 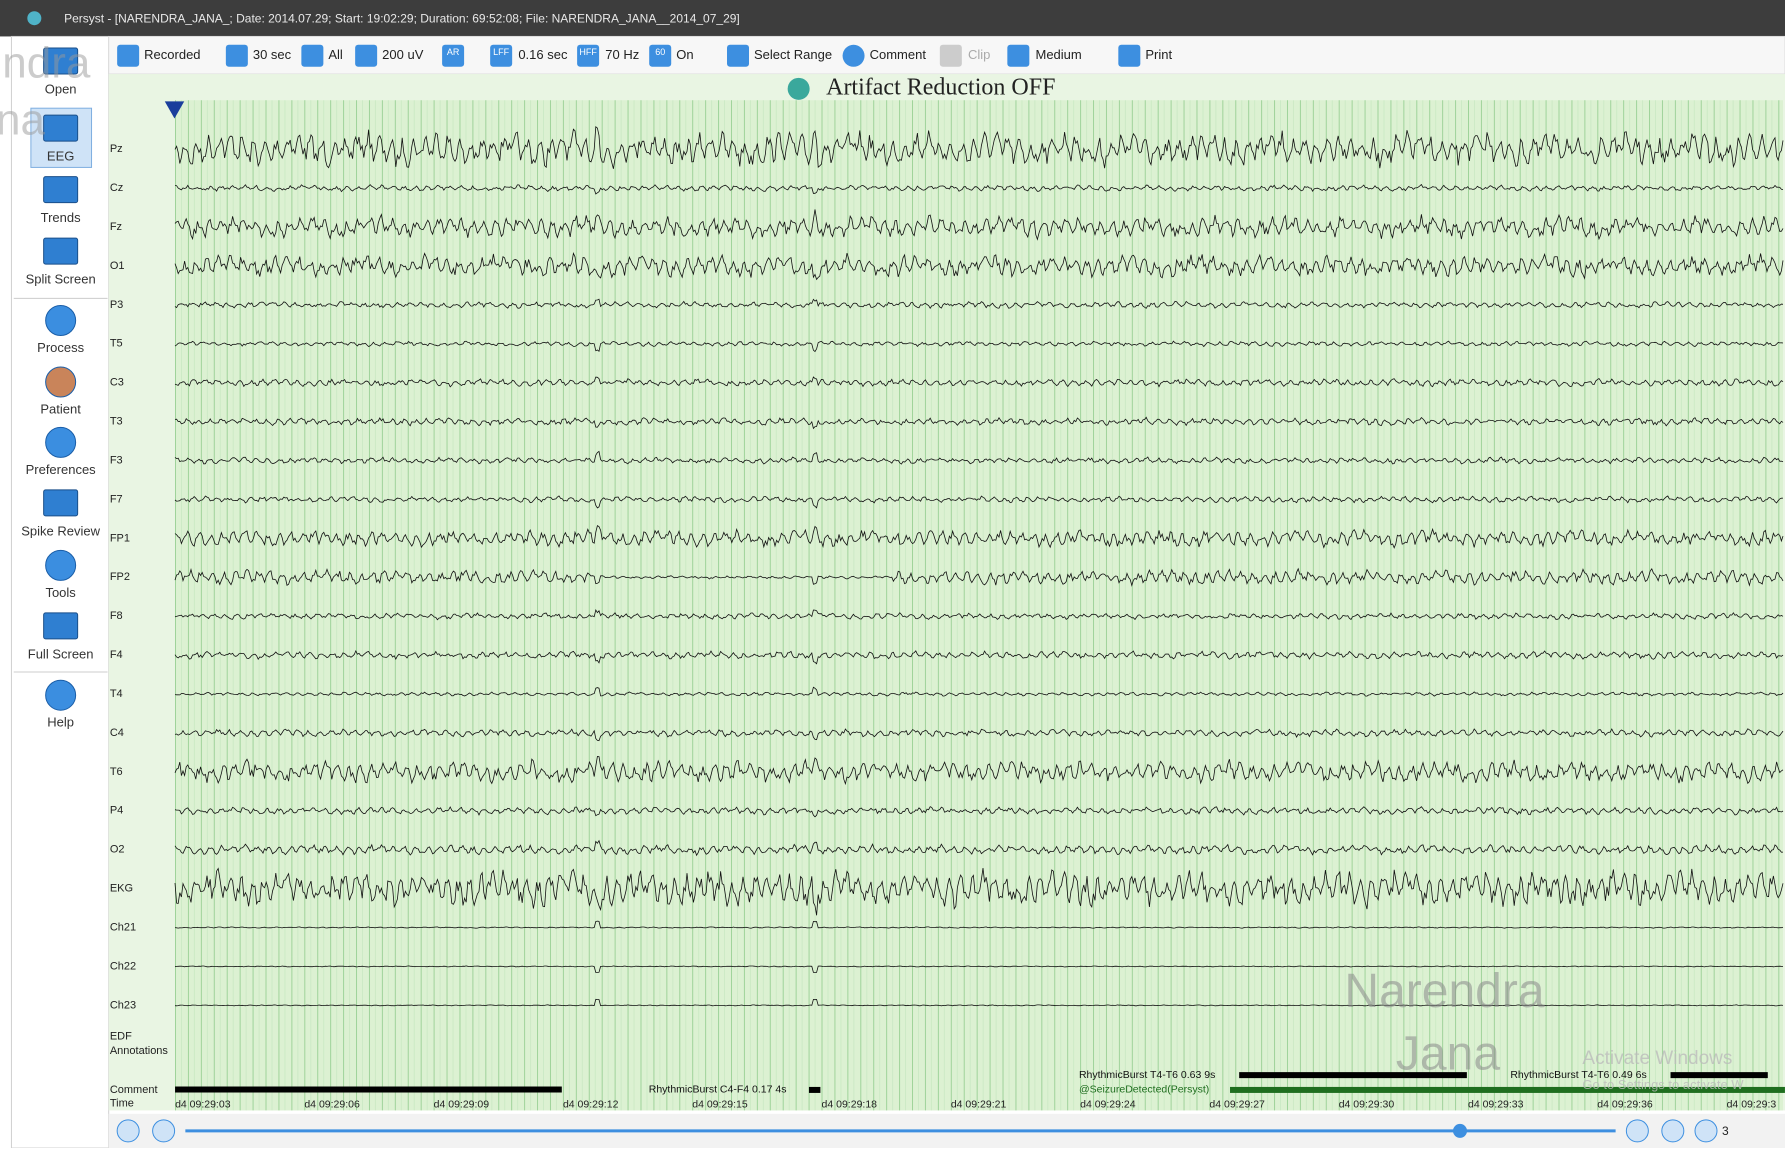 What do you see at coordinates (1353, 1075) in the screenshot?
I see `event-bar` at bounding box center [1353, 1075].